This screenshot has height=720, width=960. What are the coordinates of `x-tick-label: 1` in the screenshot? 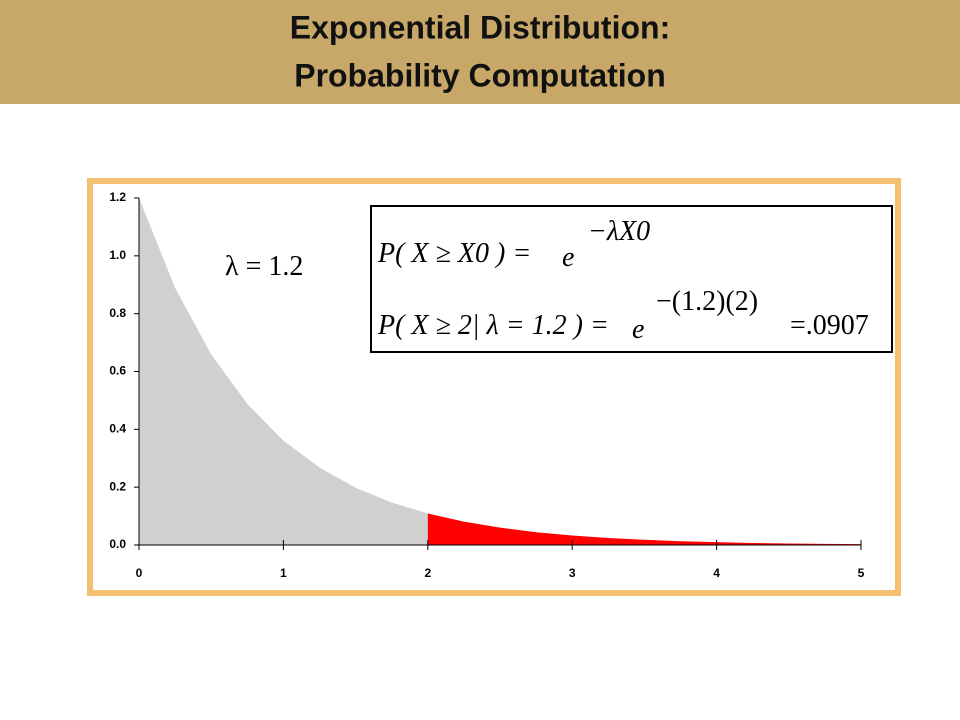 It's located at (283, 573).